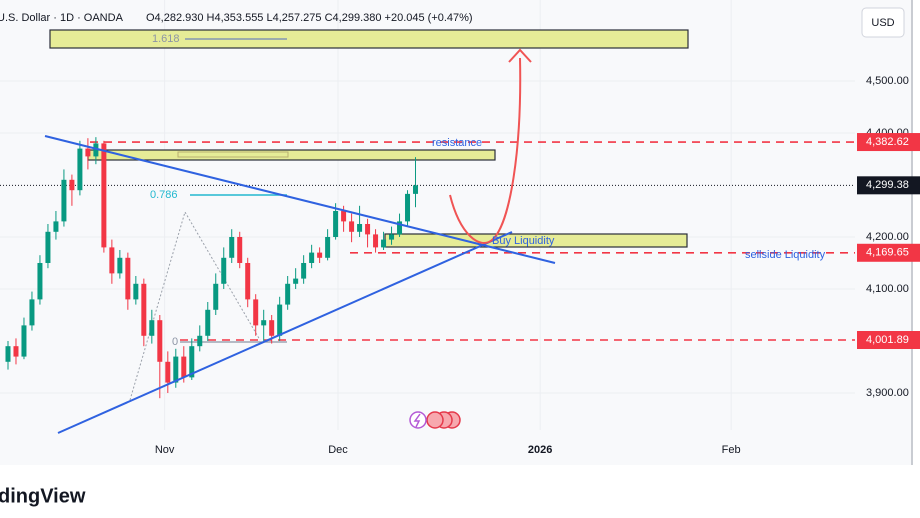 The height and width of the screenshot is (518, 920). What do you see at coordinates (435, 420) in the screenshot?
I see `event-icons` at bounding box center [435, 420].